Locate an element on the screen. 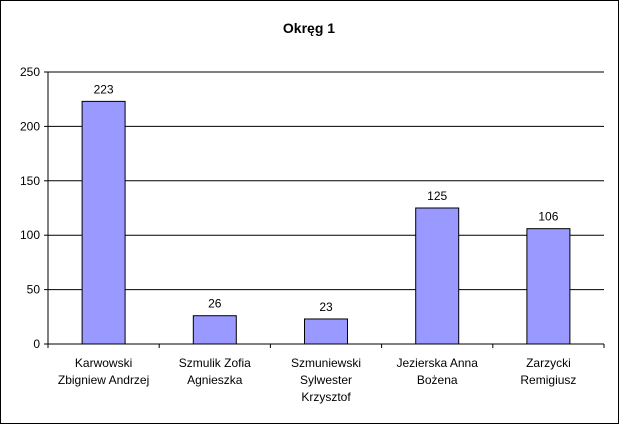  x-category-label: Szmulik Zofia is located at coordinates (215, 363).